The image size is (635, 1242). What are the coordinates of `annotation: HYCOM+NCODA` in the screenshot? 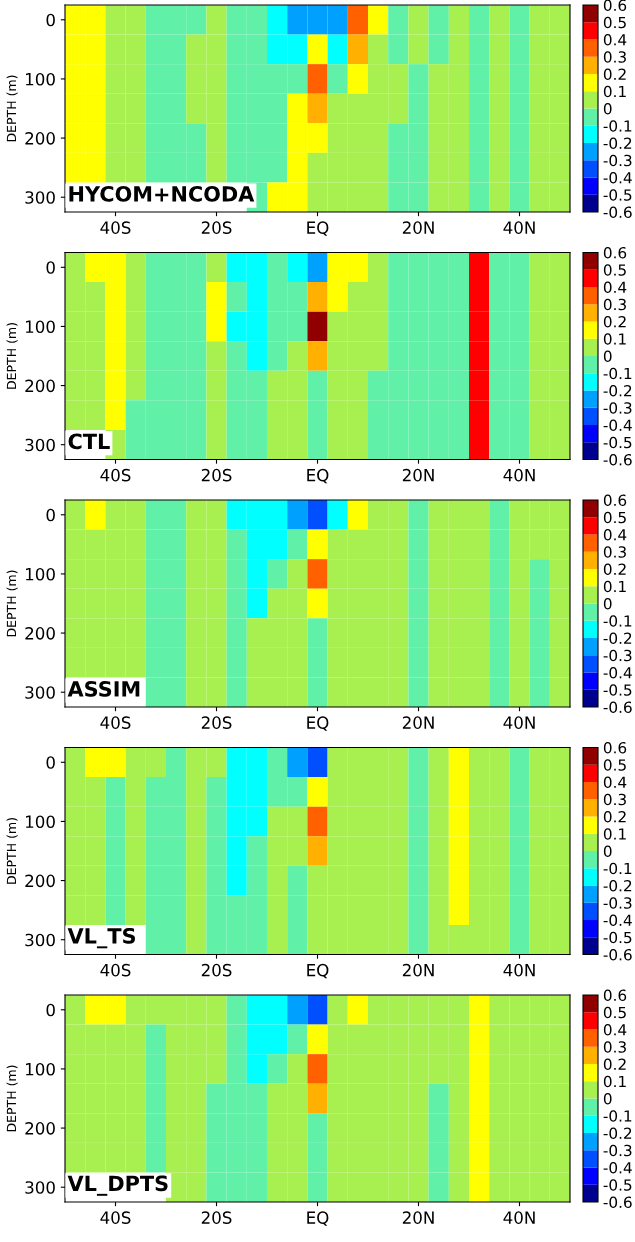 It's located at (162, 194).